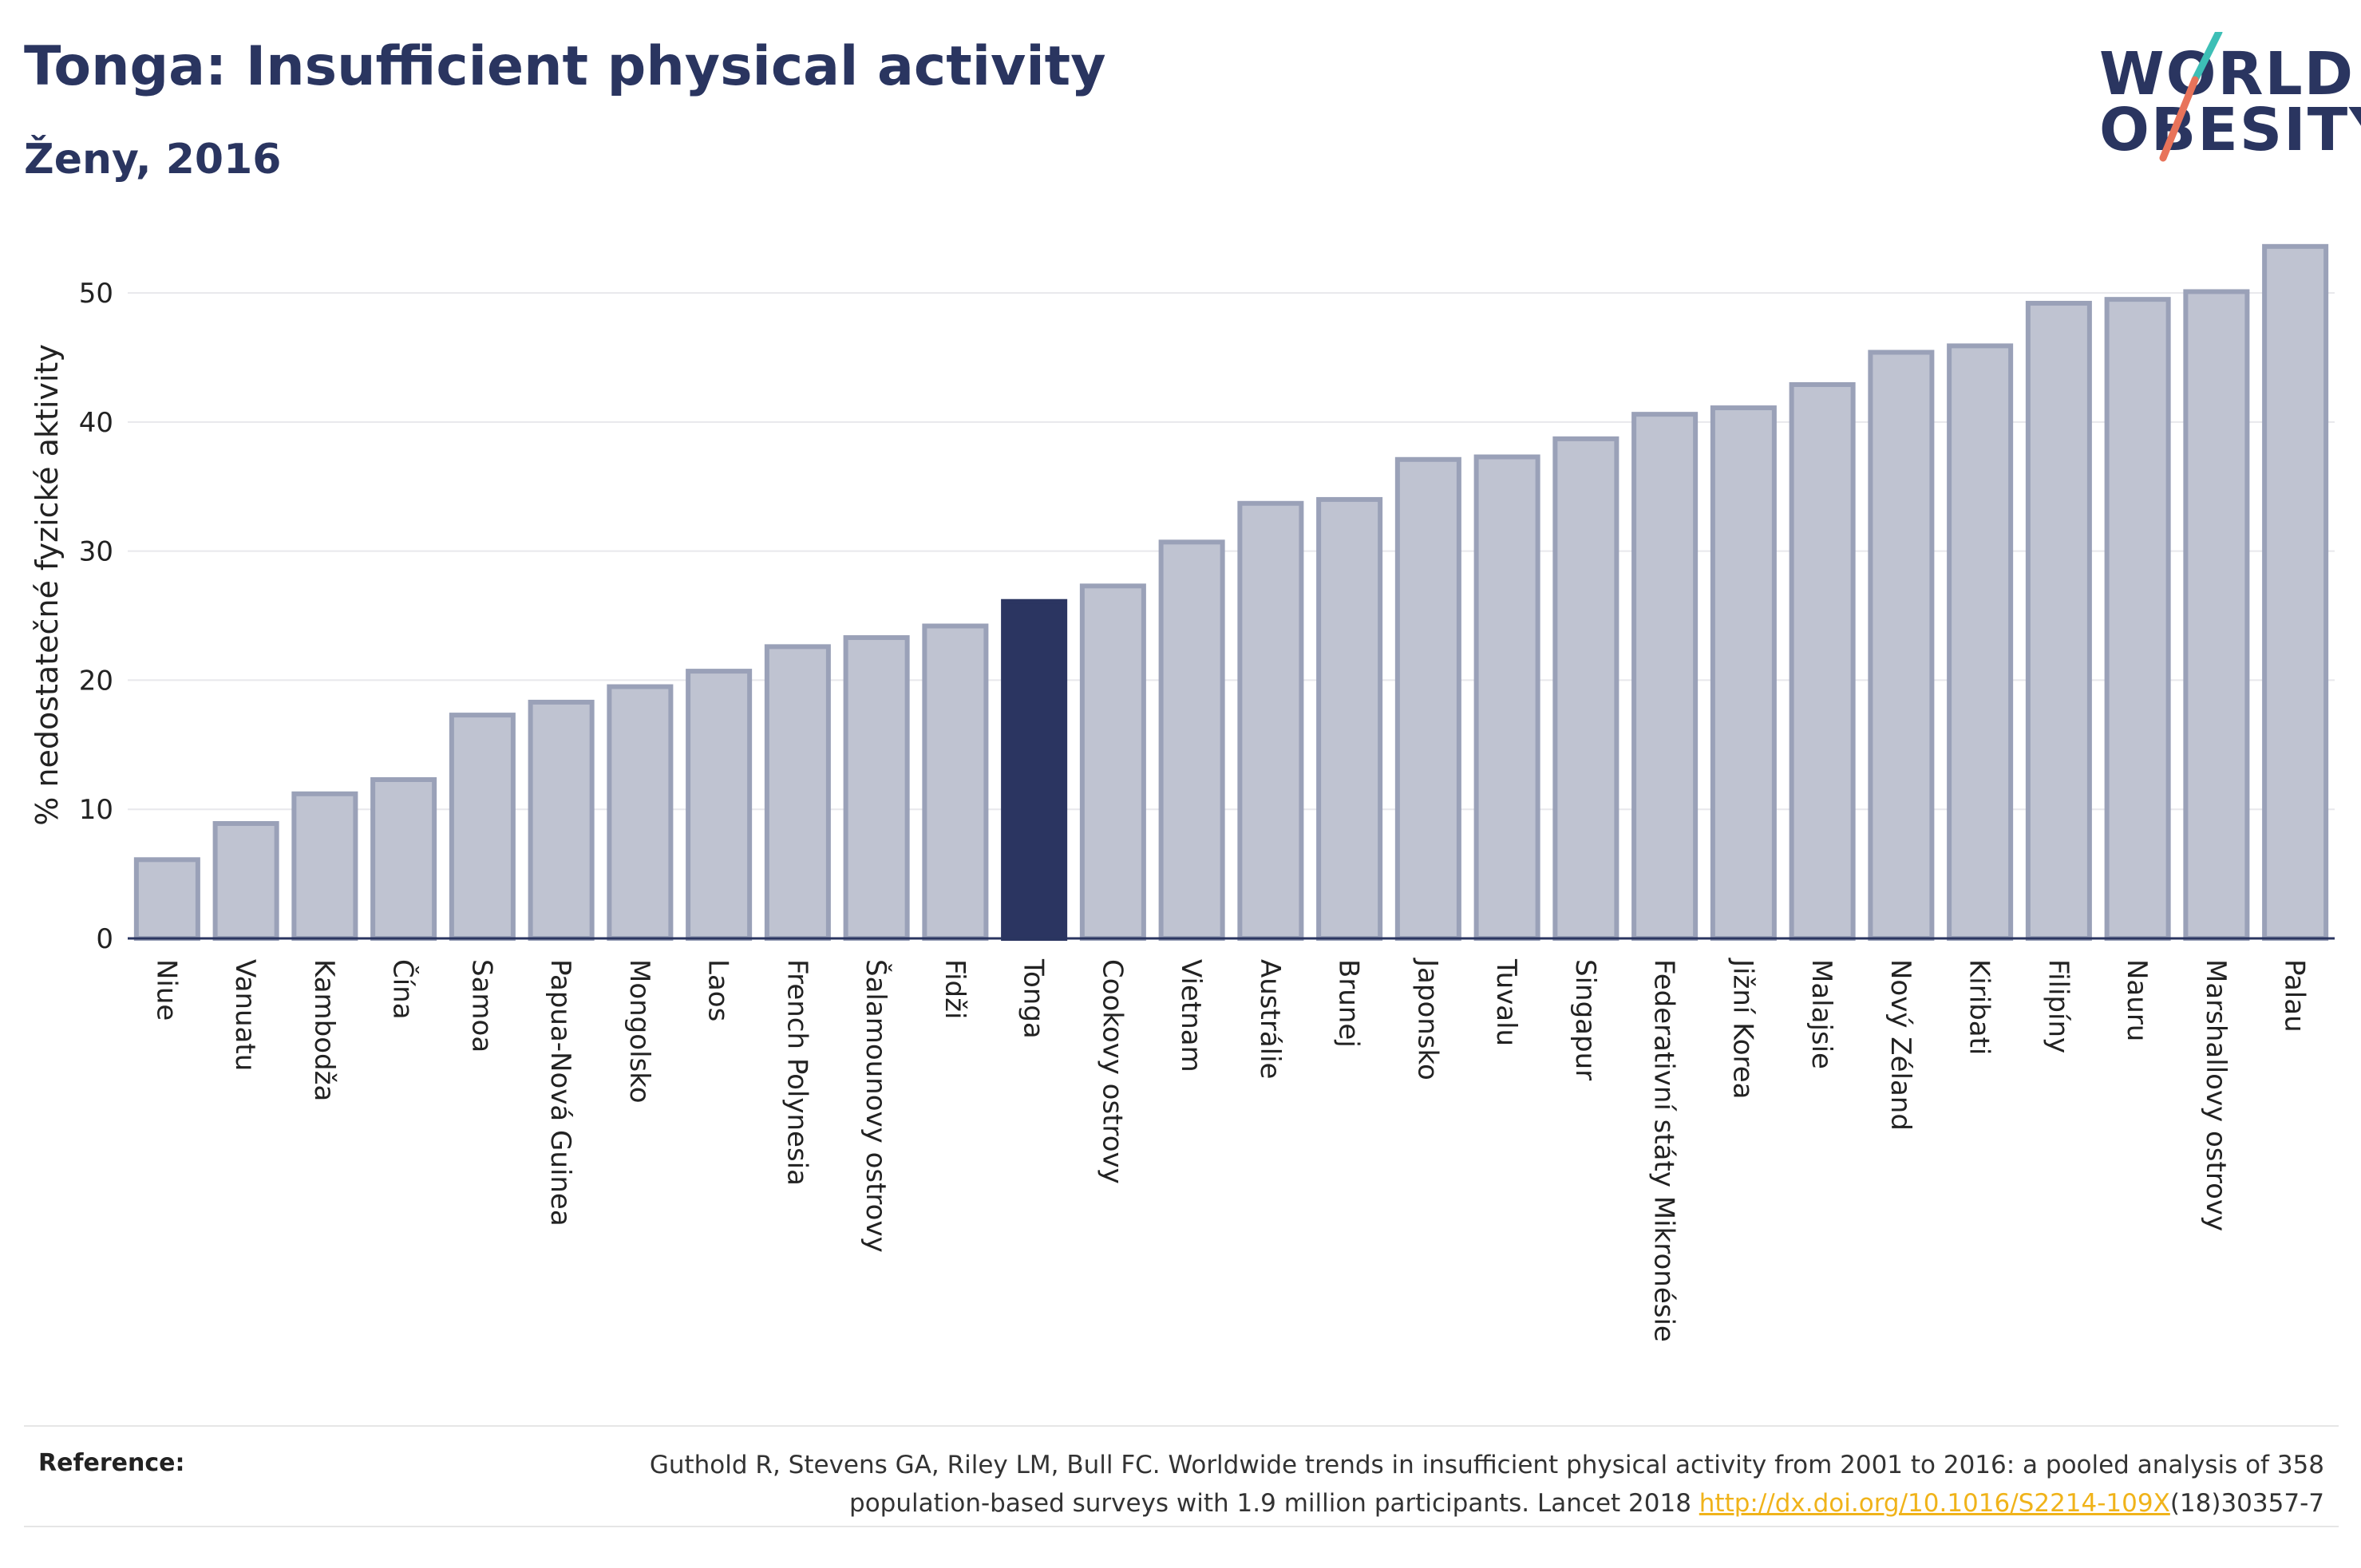 The height and width of the screenshot is (1568, 2361). Describe the element at coordinates (2191, 97) in the screenshot. I see `logo-slash-icon` at that location.